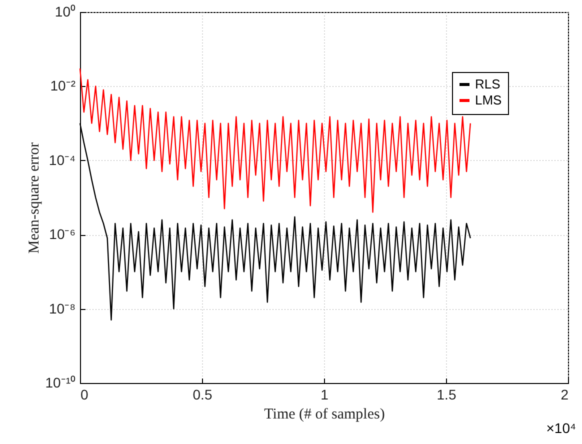  Describe the element at coordinates (34, 198) in the screenshot. I see `y-axis-title: Mean-square error` at that location.